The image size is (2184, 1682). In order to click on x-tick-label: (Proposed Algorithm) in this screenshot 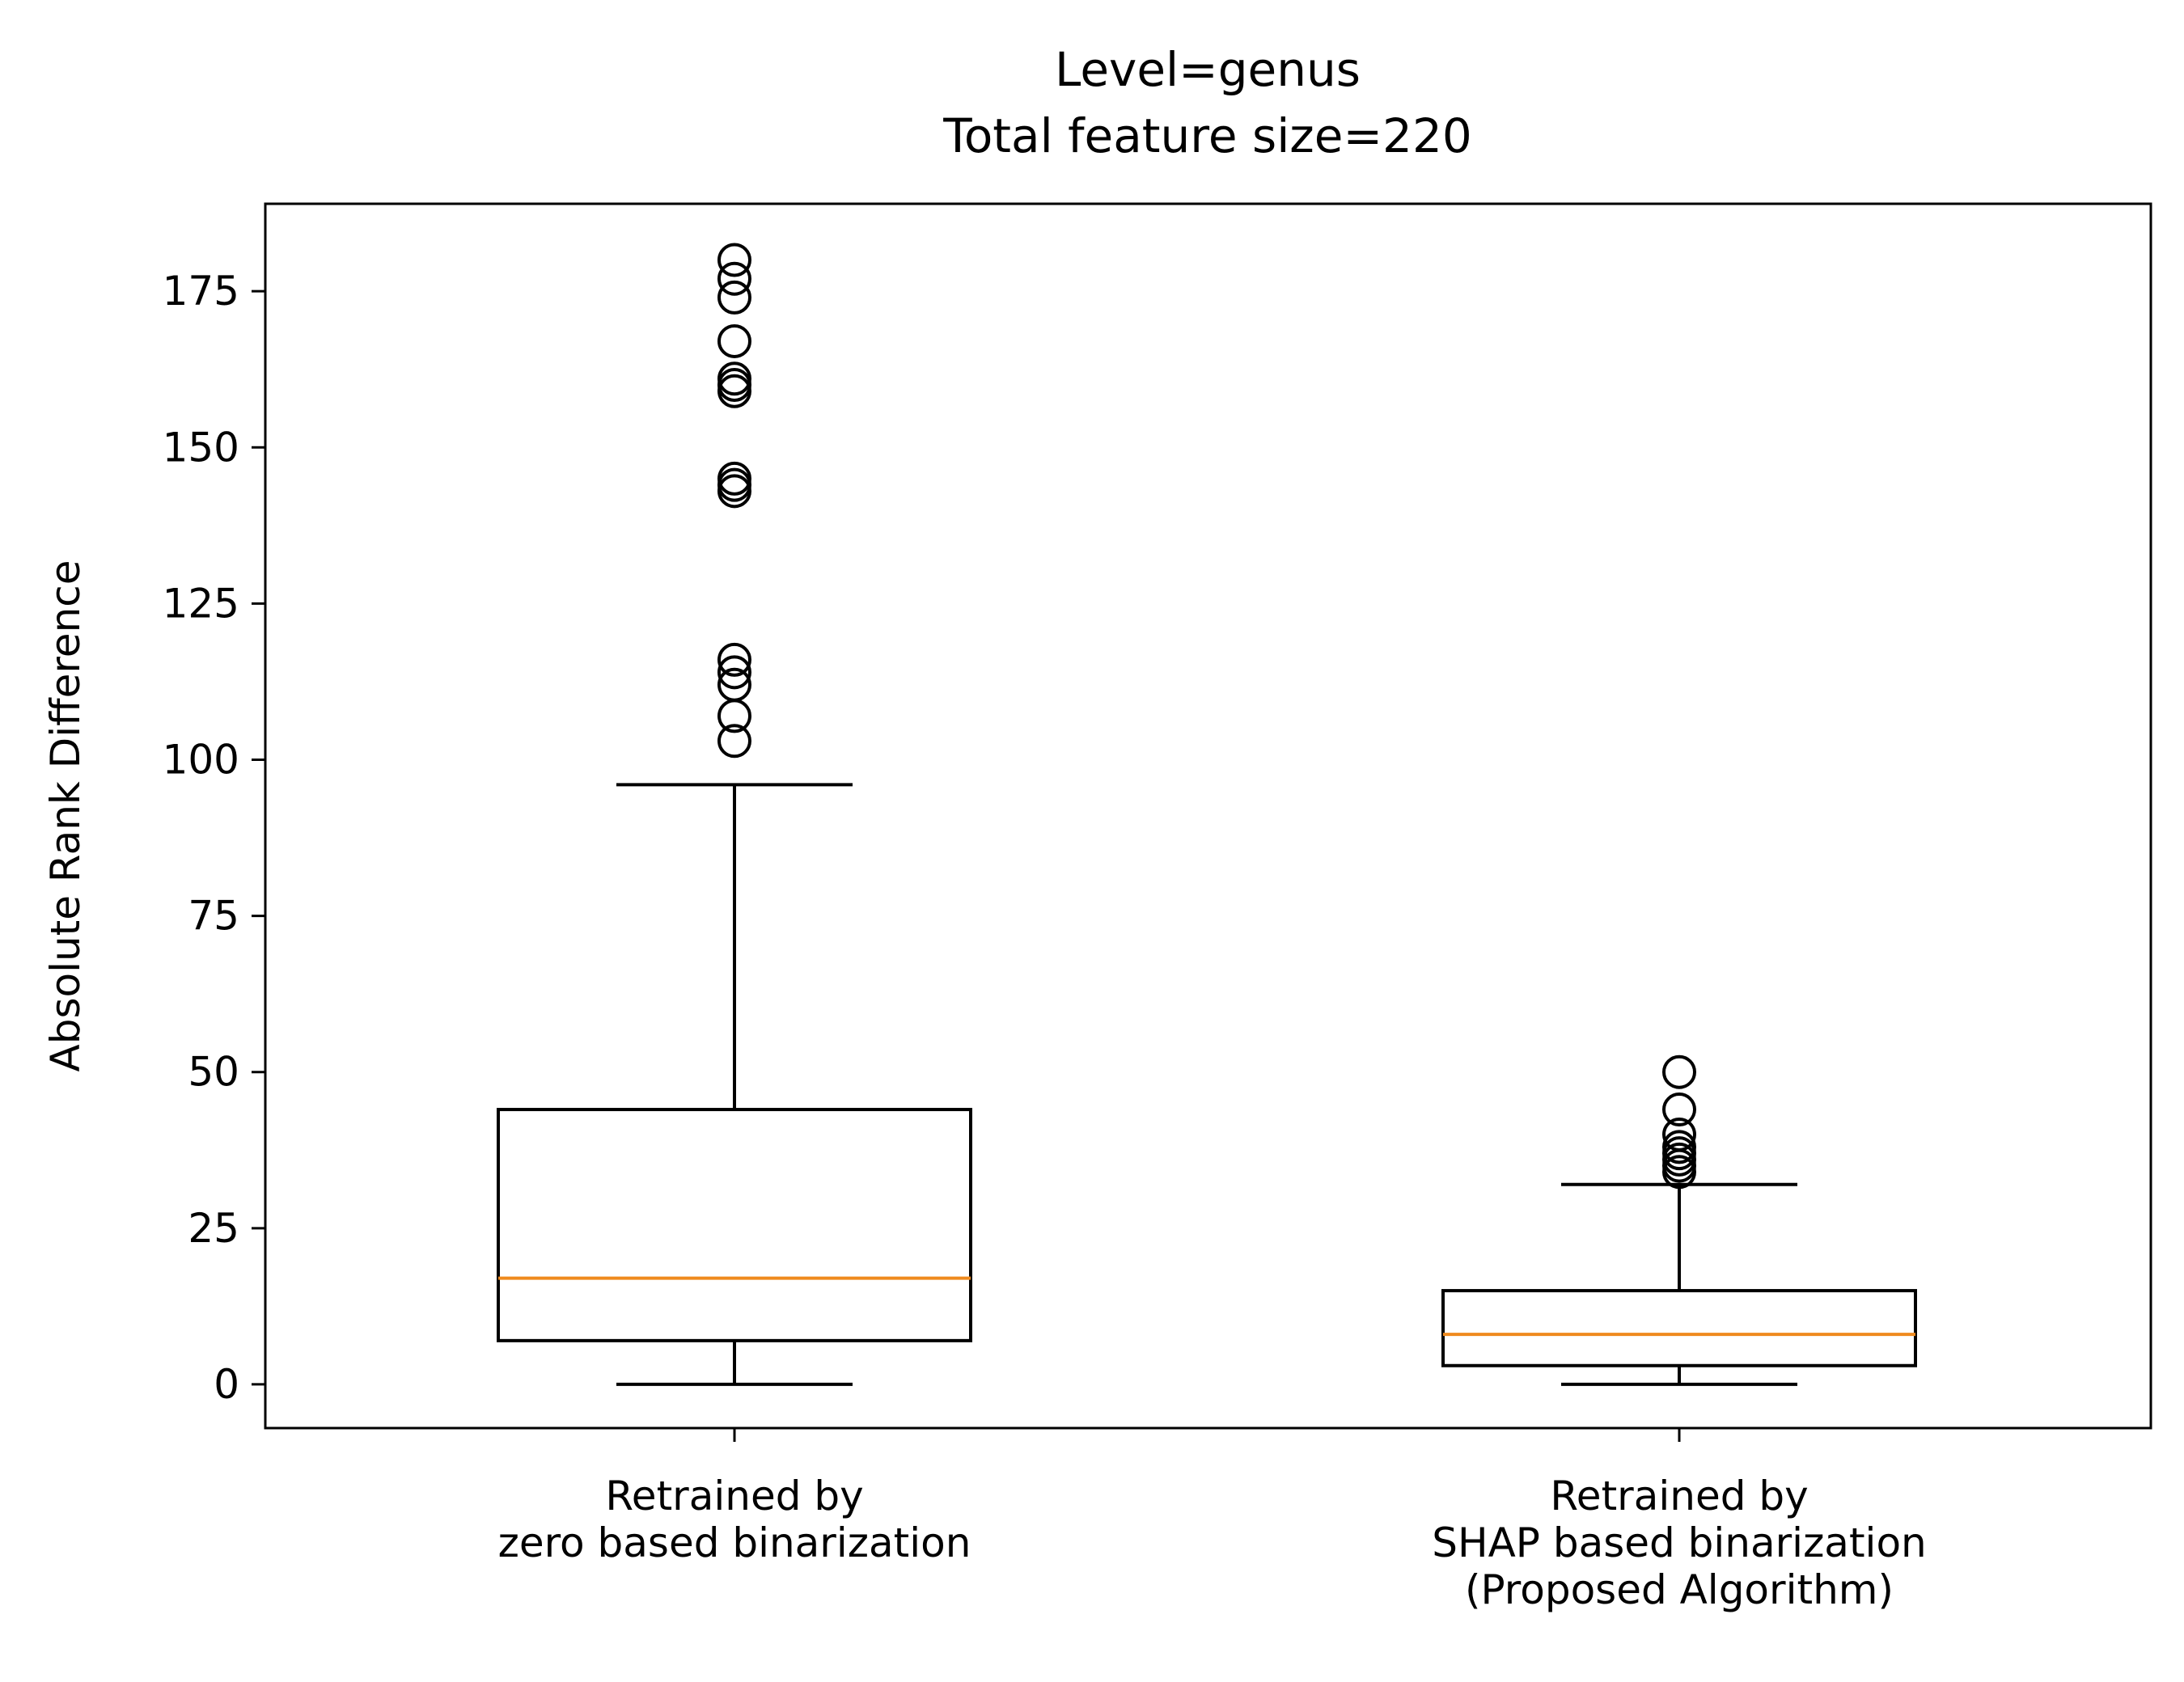, I will do `click(1679, 1590)`.